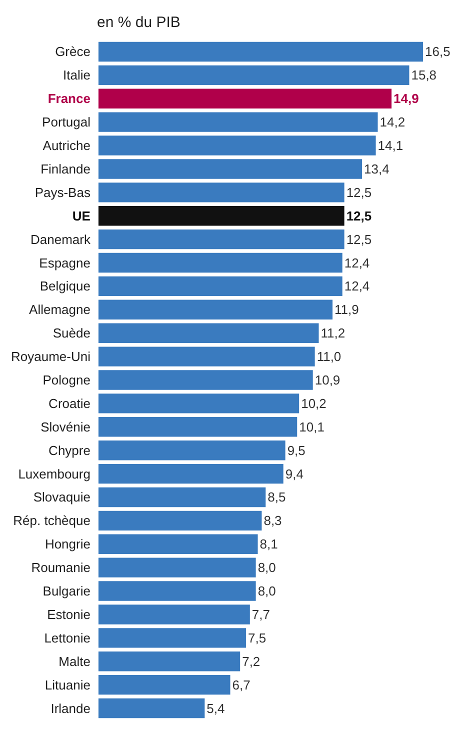  Describe the element at coordinates (241, 684) in the screenshot. I see `data-label: 6,7` at that location.